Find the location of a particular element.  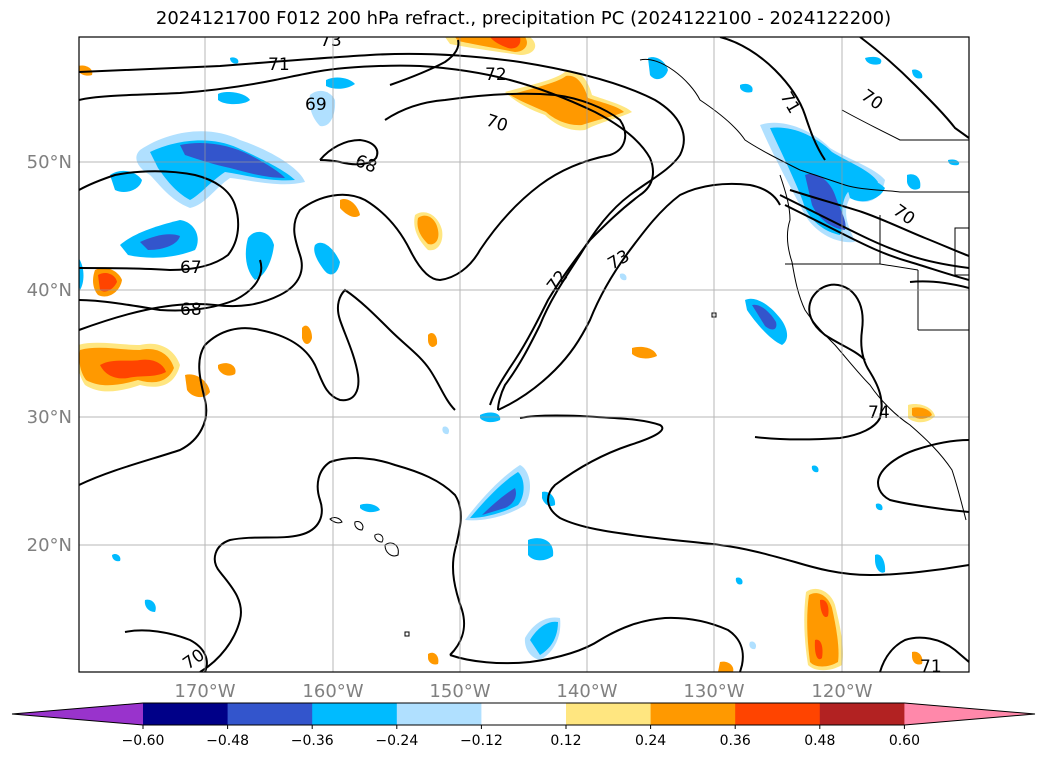

colorbar-extend-min is located at coordinates (77, 714).